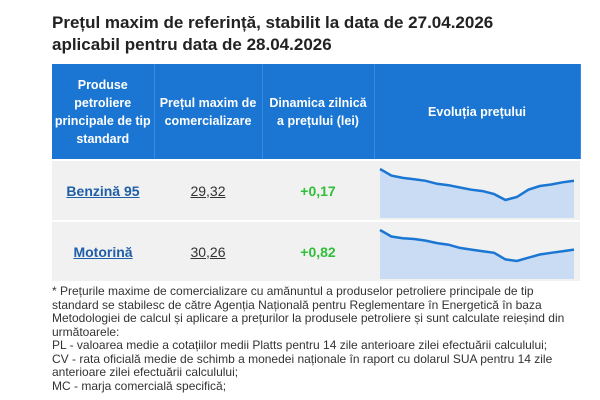 The width and height of the screenshot is (600, 400). I want to click on price-change: +0,17, so click(318, 190).